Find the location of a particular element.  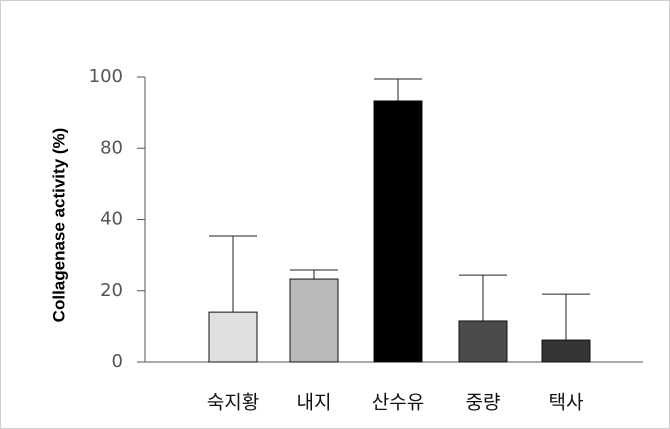

y-tick-label: 100 is located at coordinates (106, 76).